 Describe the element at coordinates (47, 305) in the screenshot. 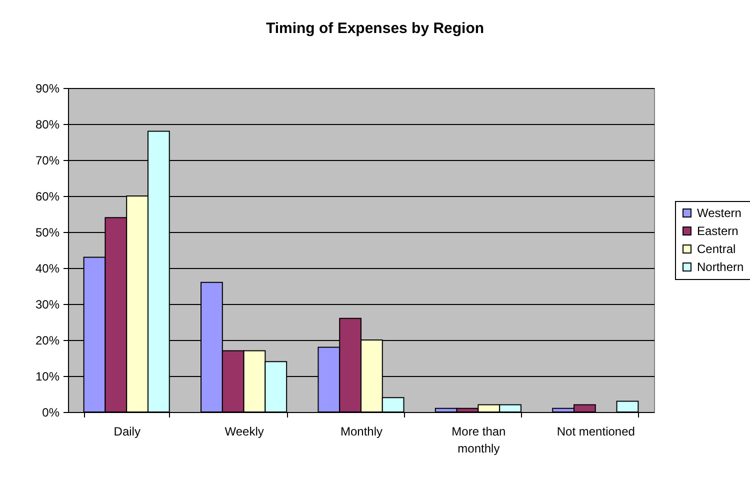

I see `y-tick-label: 30%` at that location.